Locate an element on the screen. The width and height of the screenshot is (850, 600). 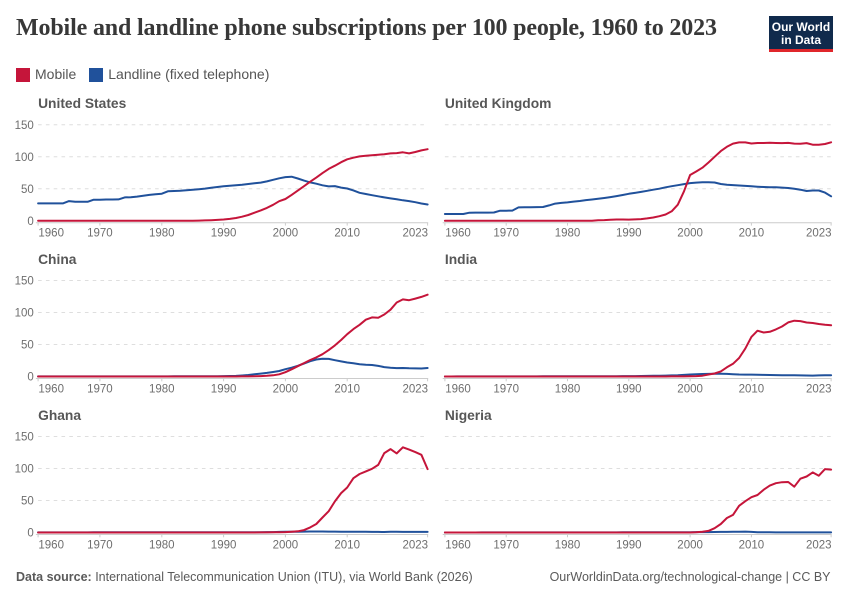
svg-text: Ghana is located at coordinates (59, 415).